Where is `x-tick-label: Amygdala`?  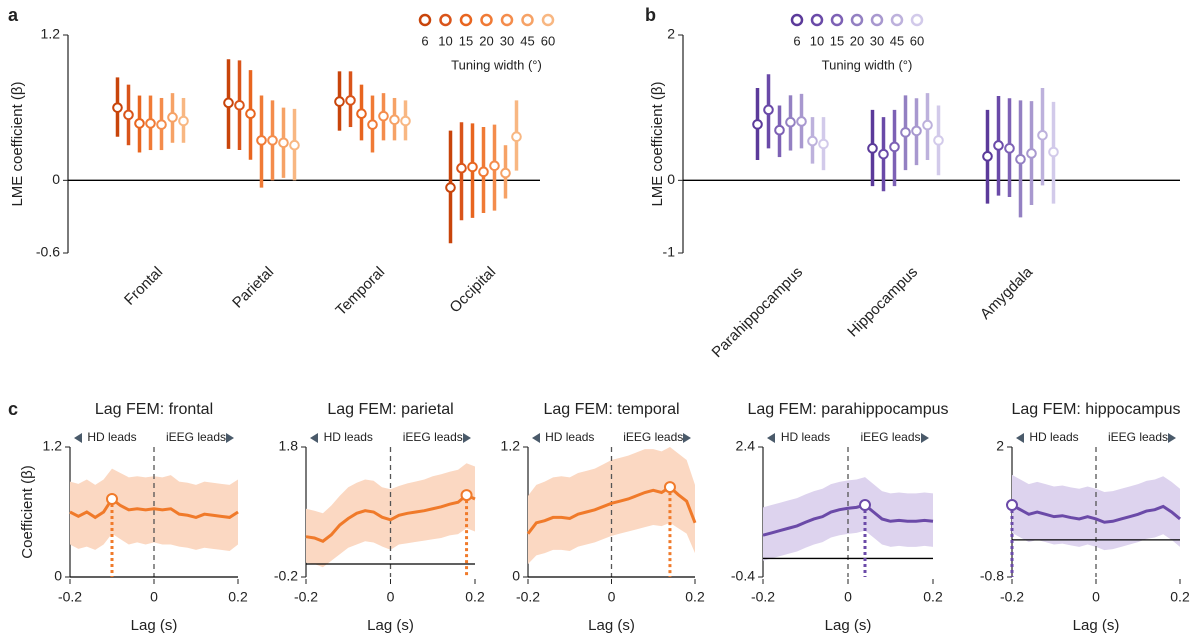
x-tick-label: Amygdala is located at coordinates (1007, 293).